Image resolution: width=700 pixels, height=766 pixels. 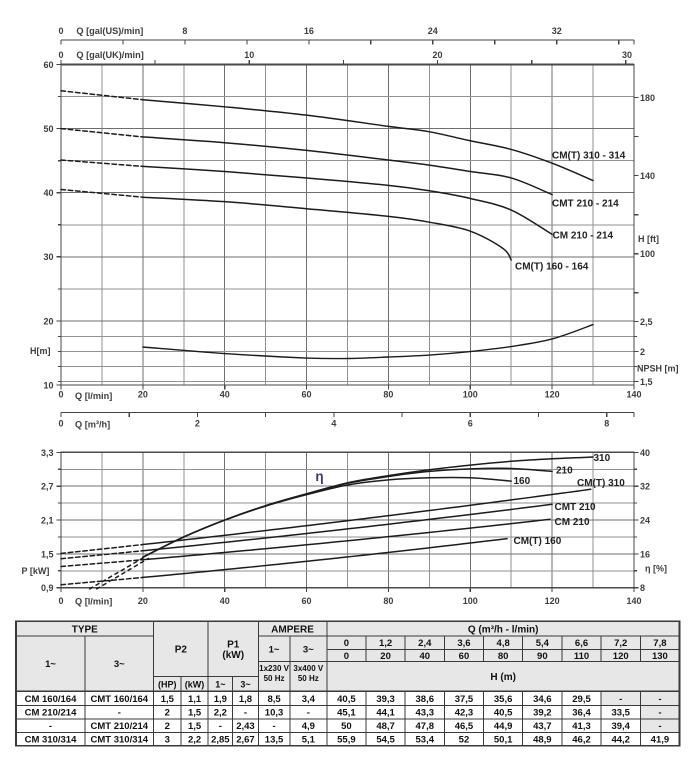 What do you see at coordinates (333, 424) in the screenshot?
I see `svg-text: 4` at bounding box center [333, 424].